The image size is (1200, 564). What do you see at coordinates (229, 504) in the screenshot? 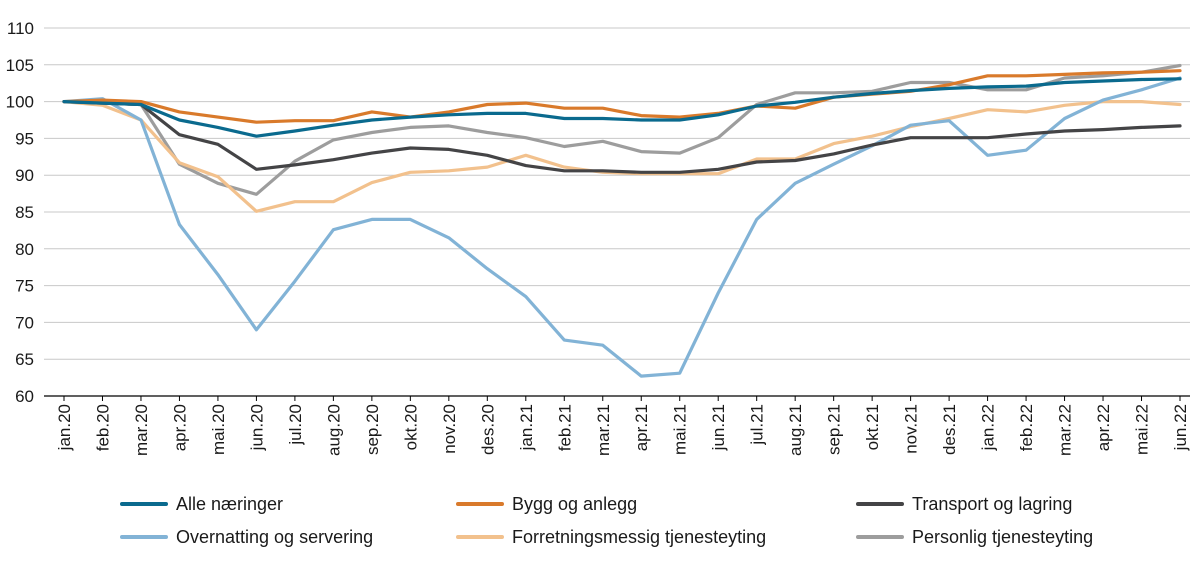
I see `legend-label: Alle næringer` at bounding box center [229, 504].